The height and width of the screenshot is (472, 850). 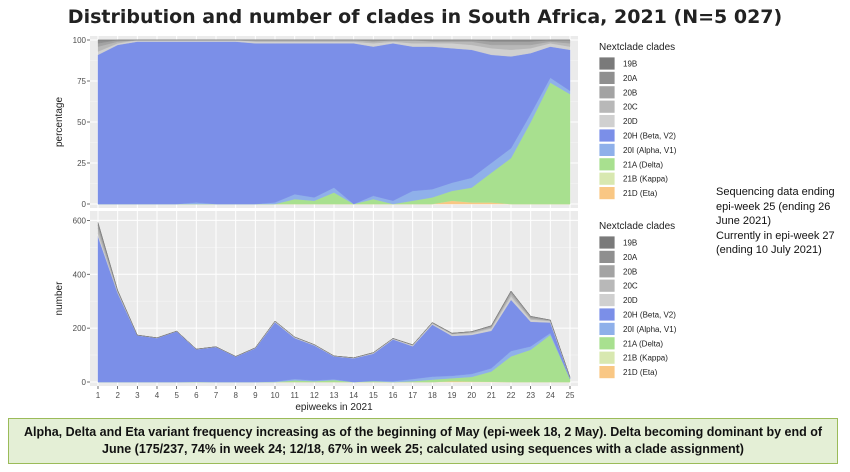 What do you see at coordinates (334, 407) in the screenshot?
I see `num-xlabel: epiweeks in 2021` at bounding box center [334, 407].